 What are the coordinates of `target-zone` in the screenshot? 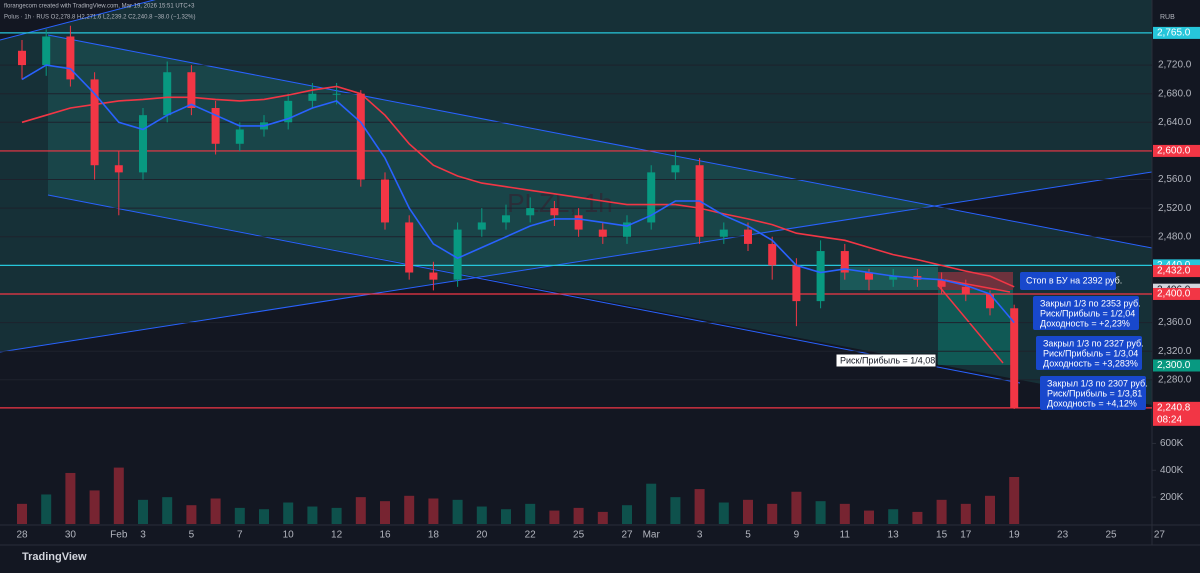 It's located at (975, 327).